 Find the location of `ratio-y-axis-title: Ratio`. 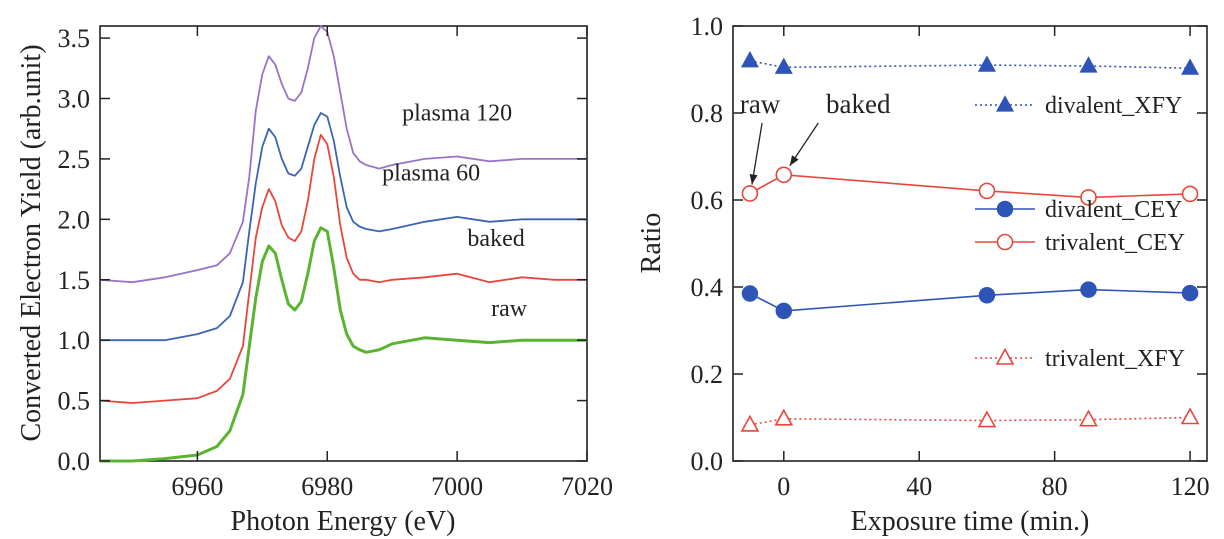

ratio-y-axis-title: Ratio is located at coordinates (651, 243).